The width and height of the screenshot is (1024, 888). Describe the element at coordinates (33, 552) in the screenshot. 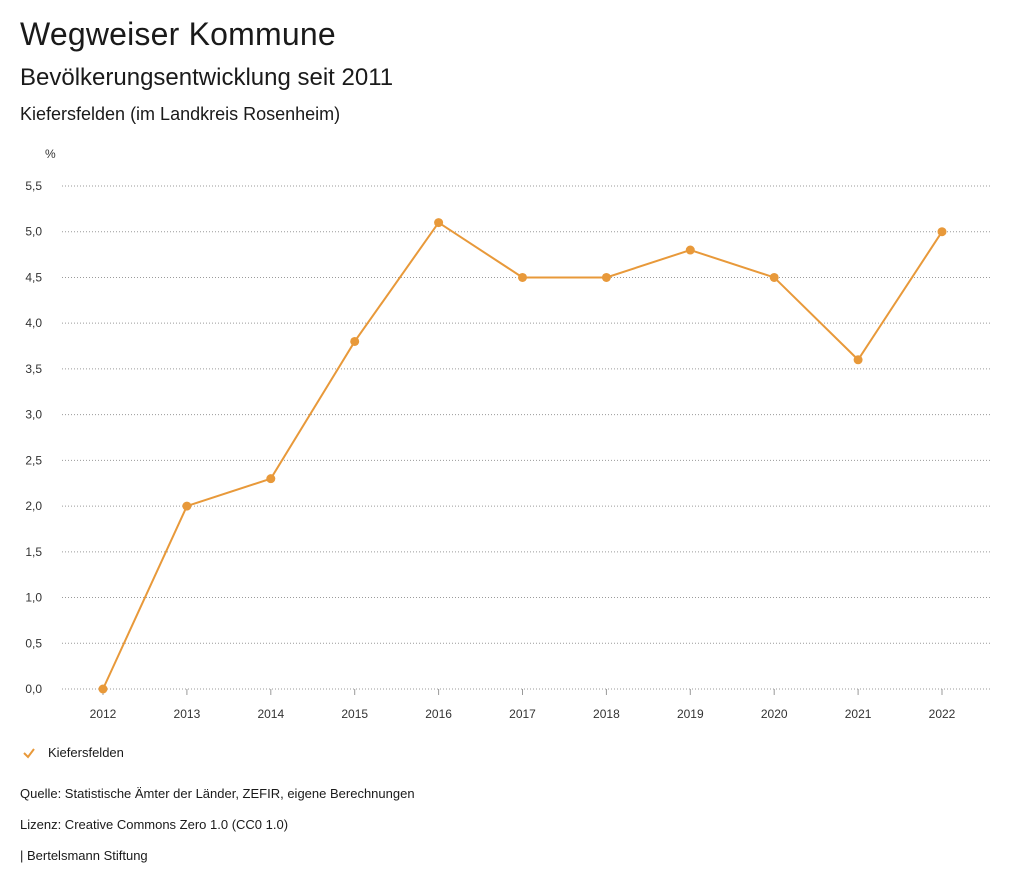

I see `y-tick-label: 1,5` at that location.